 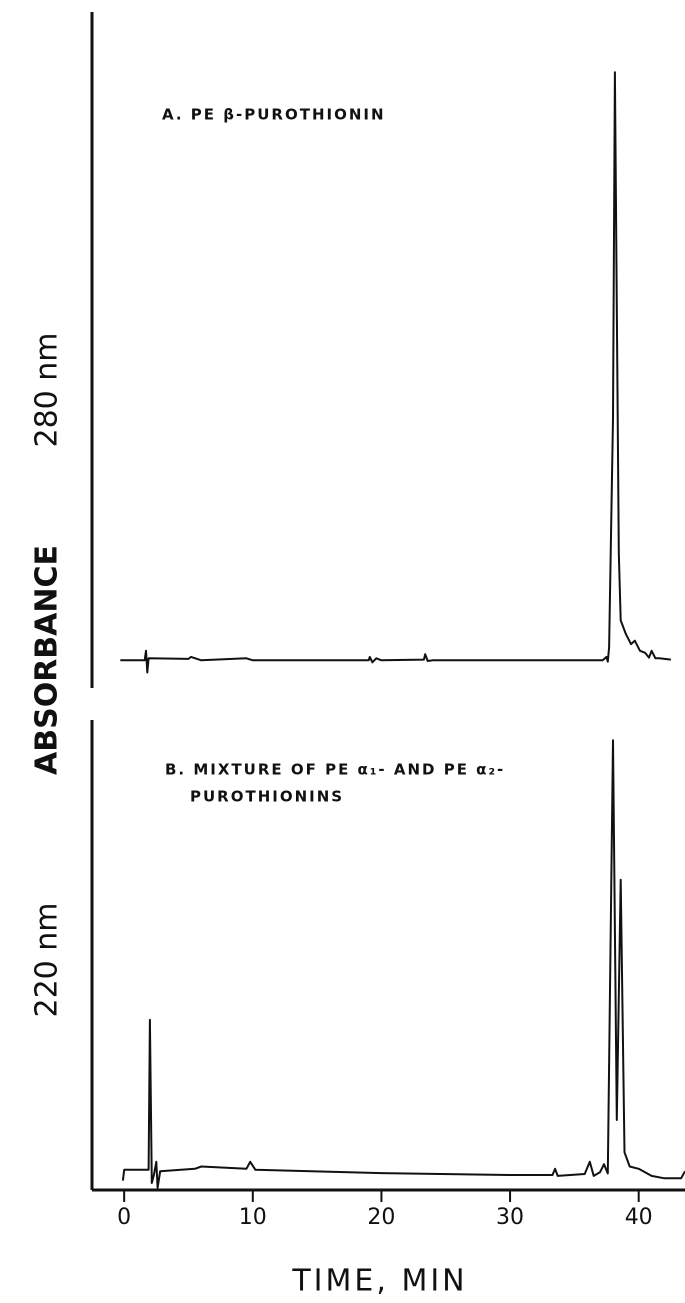 What do you see at coordinates (47, 959) in the screenshot?
I see `panel-y-label: 220 nm` at bounding box center [47, 959].